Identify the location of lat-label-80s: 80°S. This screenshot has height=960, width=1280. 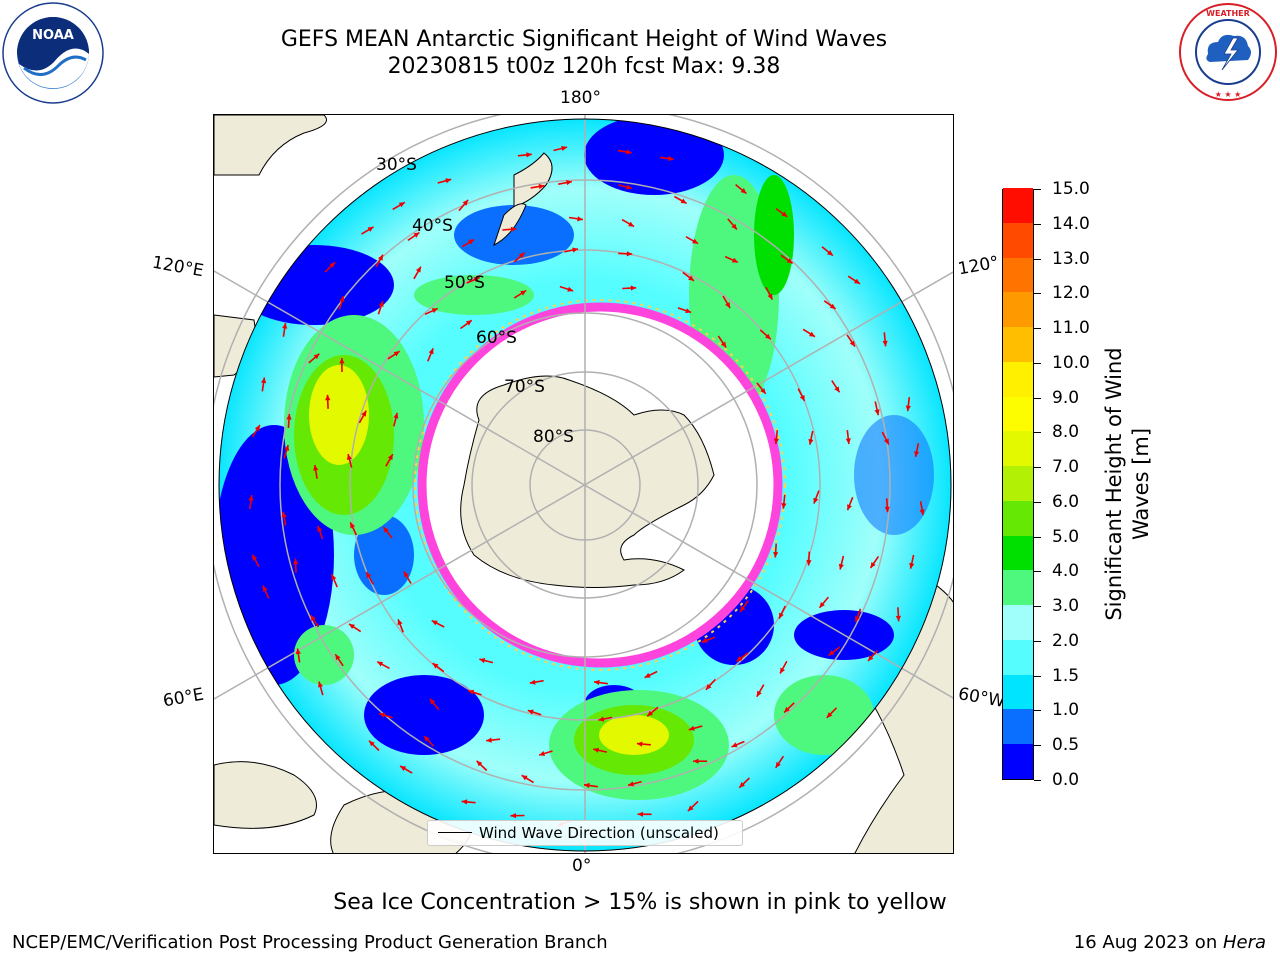
(553, 437).